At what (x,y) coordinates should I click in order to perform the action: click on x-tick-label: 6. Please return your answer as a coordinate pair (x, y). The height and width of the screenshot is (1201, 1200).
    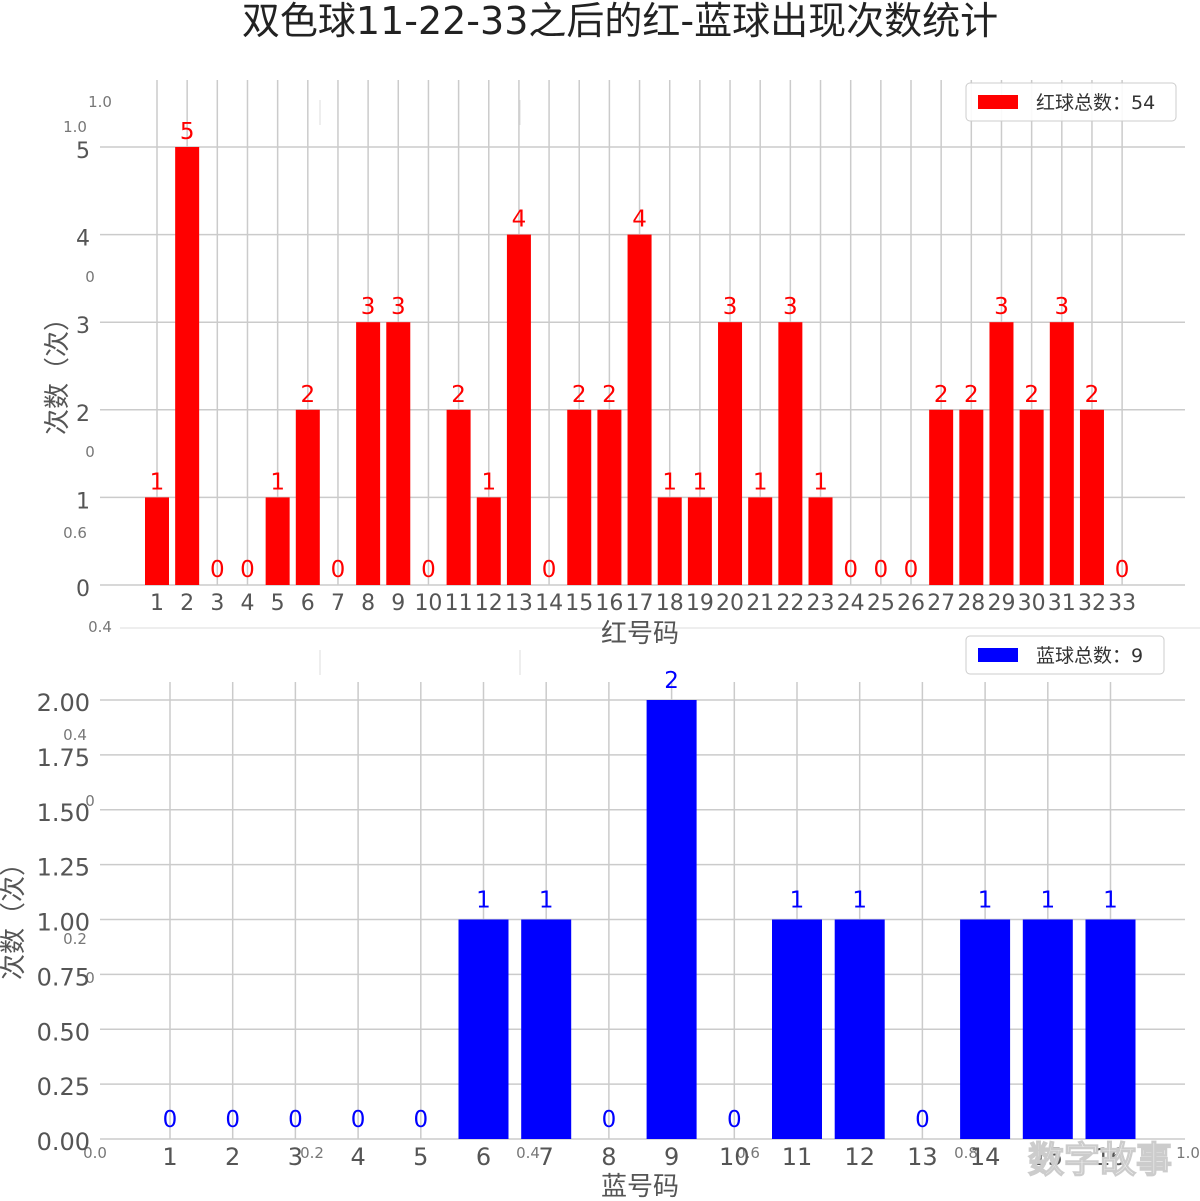
    Looking at the image, I should click on (308, 603).